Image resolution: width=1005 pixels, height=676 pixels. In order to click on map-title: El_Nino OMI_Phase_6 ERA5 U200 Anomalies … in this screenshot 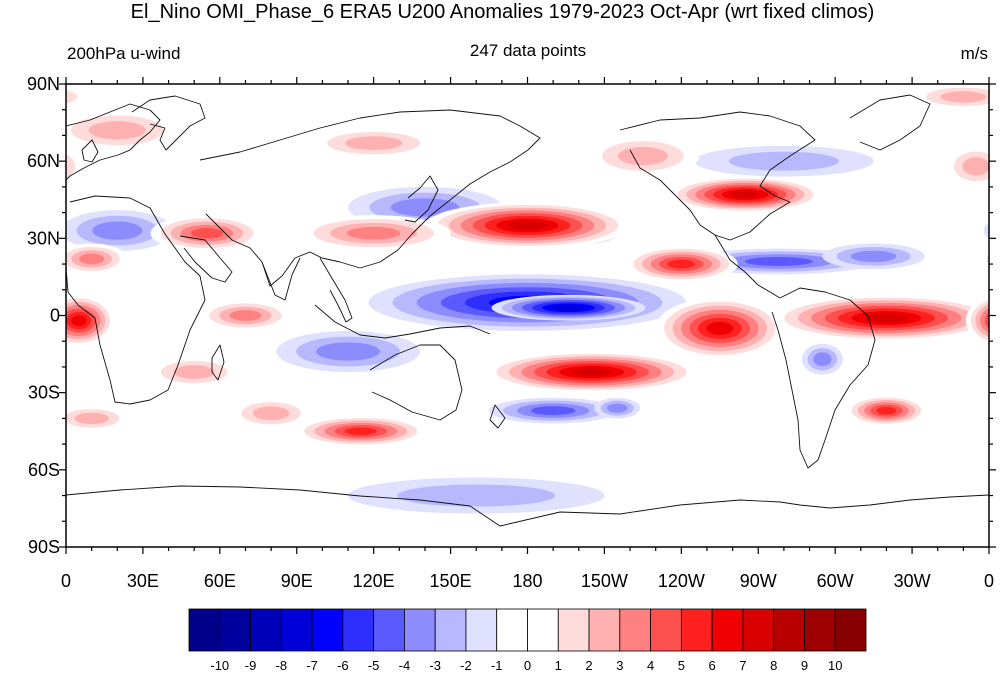, I will do `click(502, 12)`.